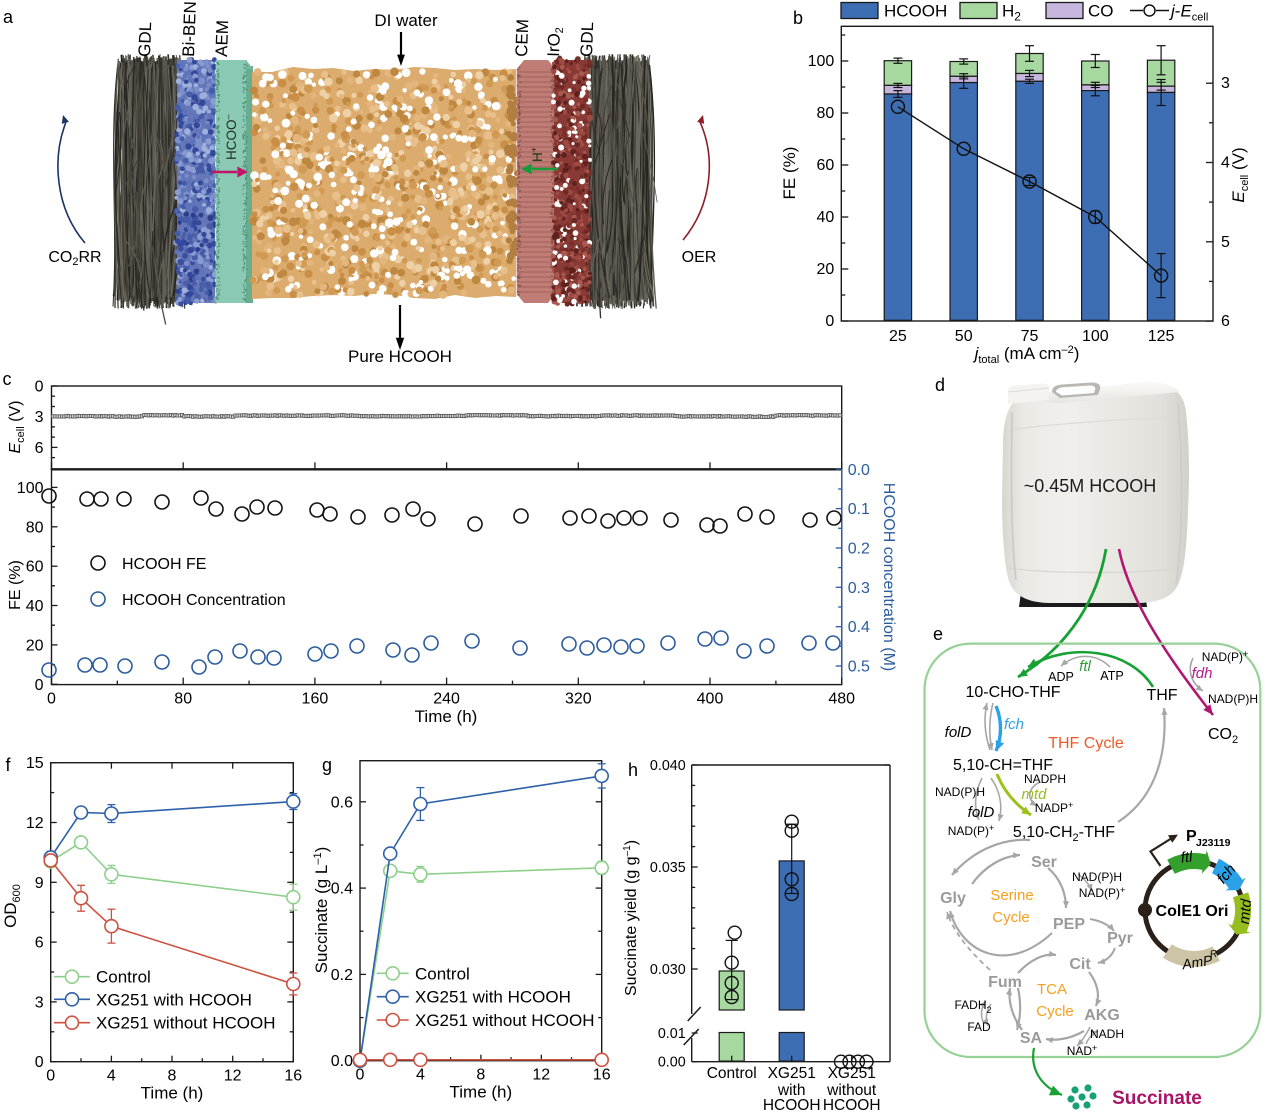 The height and width of the screenshot is (1115, 1268). I want to click on svg-text: 0.035, so click(668, 868).